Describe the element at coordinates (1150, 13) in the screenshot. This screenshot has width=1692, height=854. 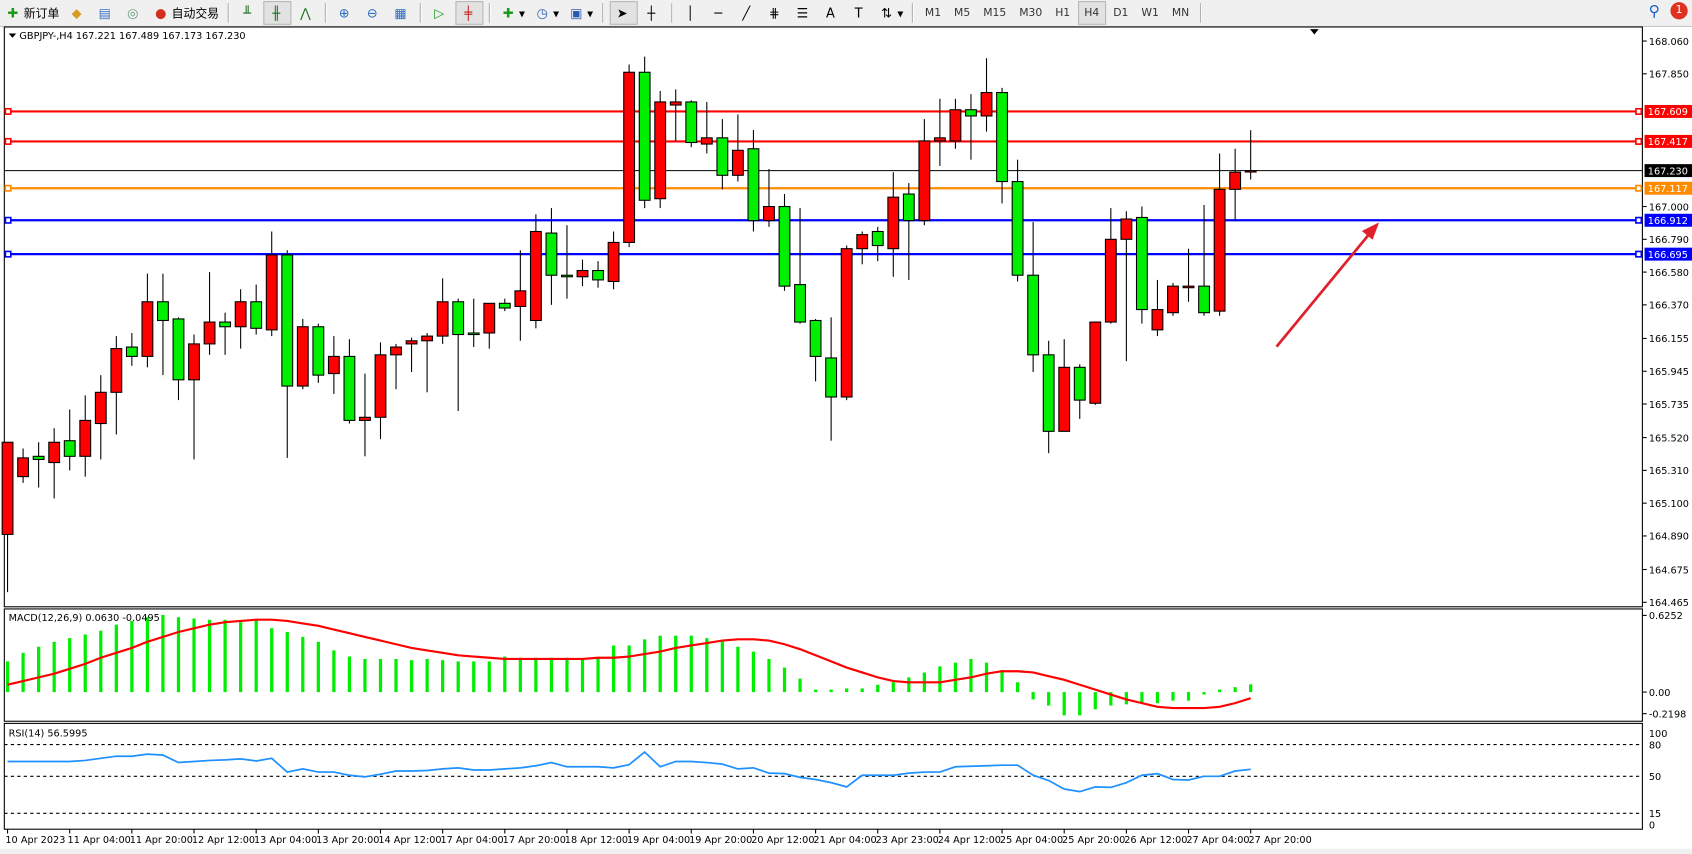
I see `timeframe-w1: W1` at that location.